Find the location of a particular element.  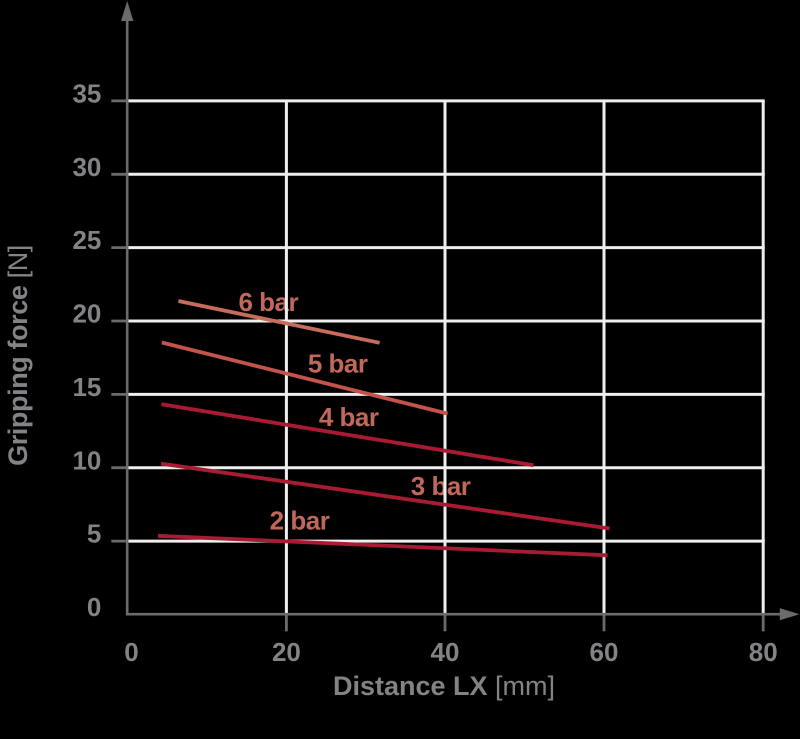

svg-text: 4 bar is located at coordinates (349, 417).